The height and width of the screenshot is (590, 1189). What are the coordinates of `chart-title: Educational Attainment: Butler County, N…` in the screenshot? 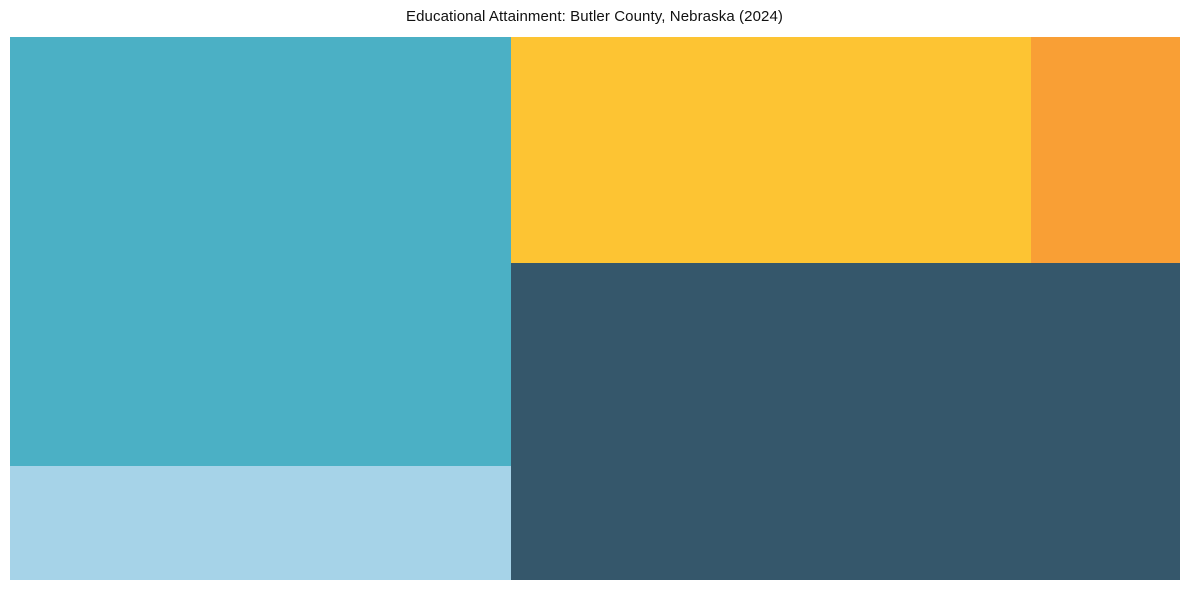 It's located at (594, 16).